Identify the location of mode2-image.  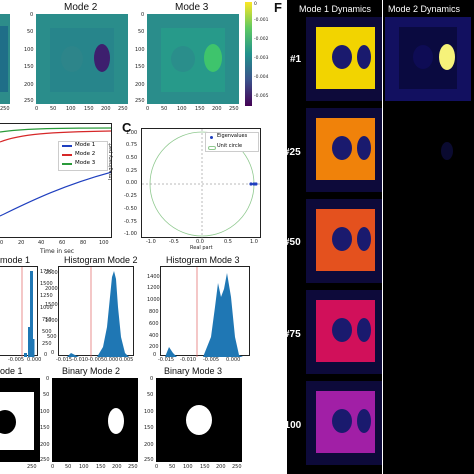
(82, 59).